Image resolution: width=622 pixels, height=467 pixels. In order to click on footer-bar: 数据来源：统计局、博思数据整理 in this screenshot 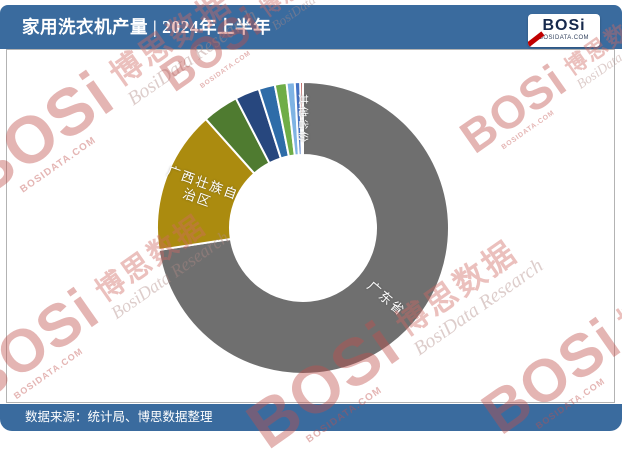, I will do `click(311, 417)`.